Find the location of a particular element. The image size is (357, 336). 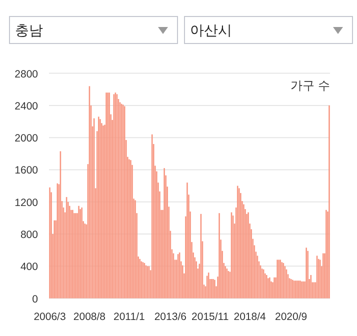

x-tick-label: 2013/6 is located at coordinates (170, 317).